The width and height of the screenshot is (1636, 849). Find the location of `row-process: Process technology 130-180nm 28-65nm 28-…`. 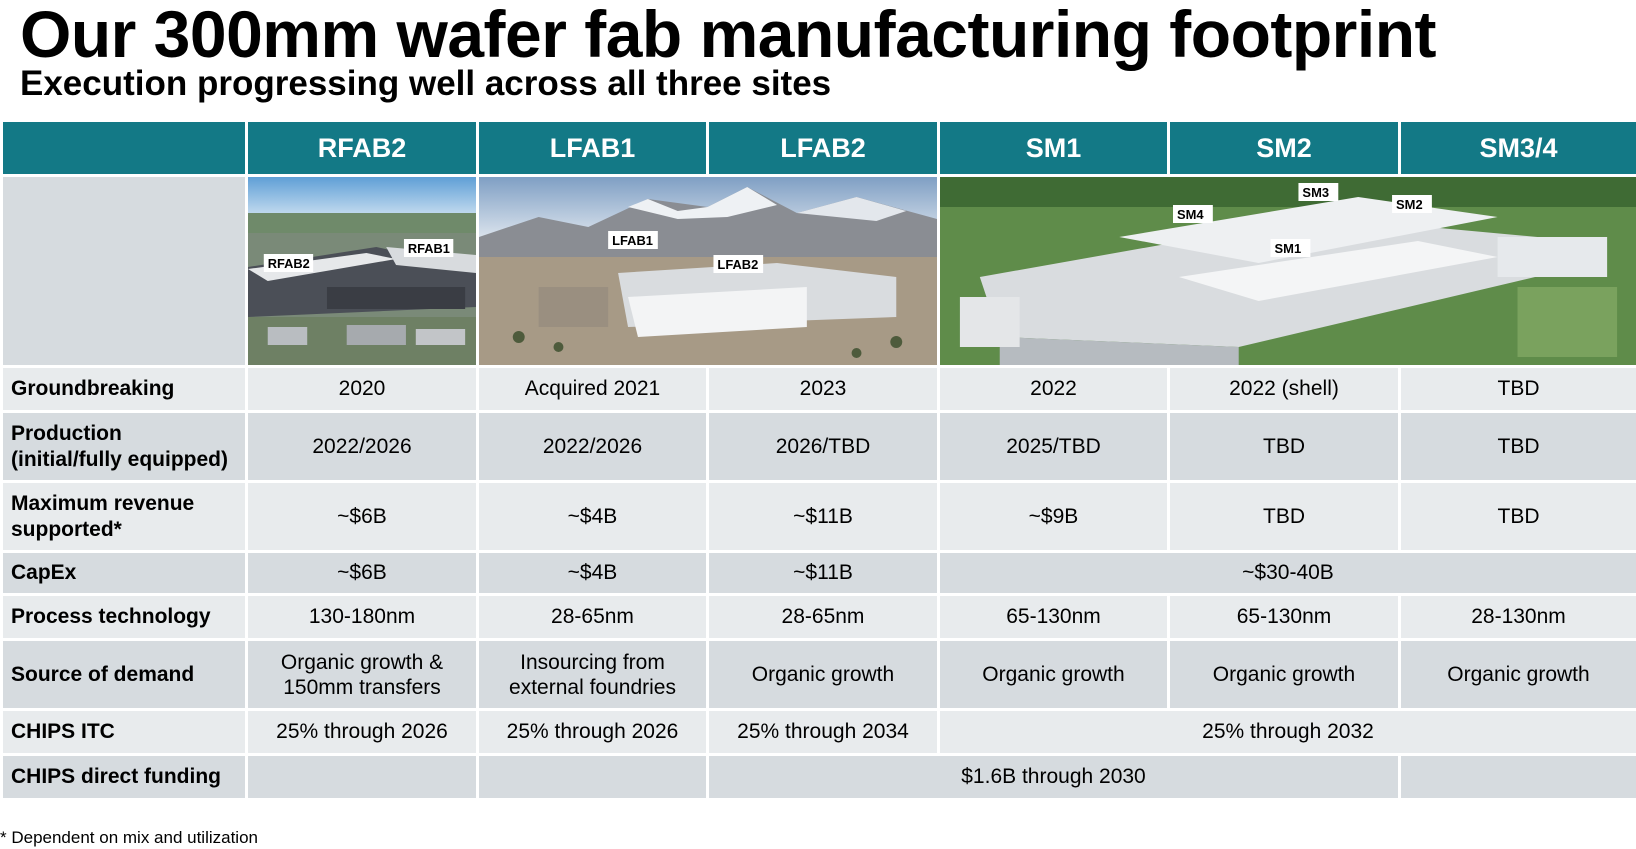

row-process: Process technology 130-180nm 28-65nm 28-… is located at coordinates (818, 617).